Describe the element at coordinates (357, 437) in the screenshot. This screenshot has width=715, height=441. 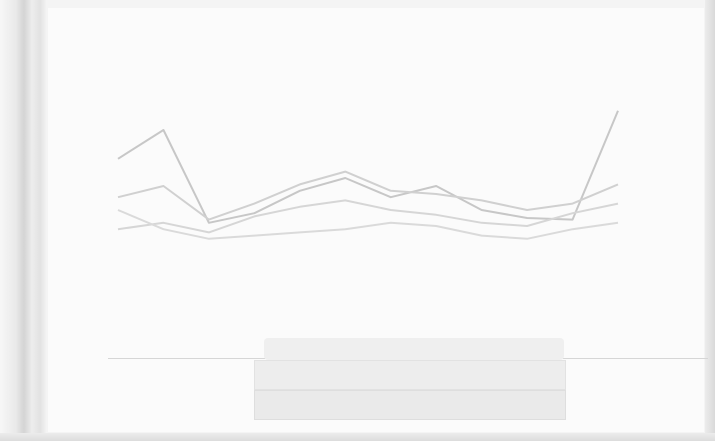
I see `bottom-window-rail` at that location.